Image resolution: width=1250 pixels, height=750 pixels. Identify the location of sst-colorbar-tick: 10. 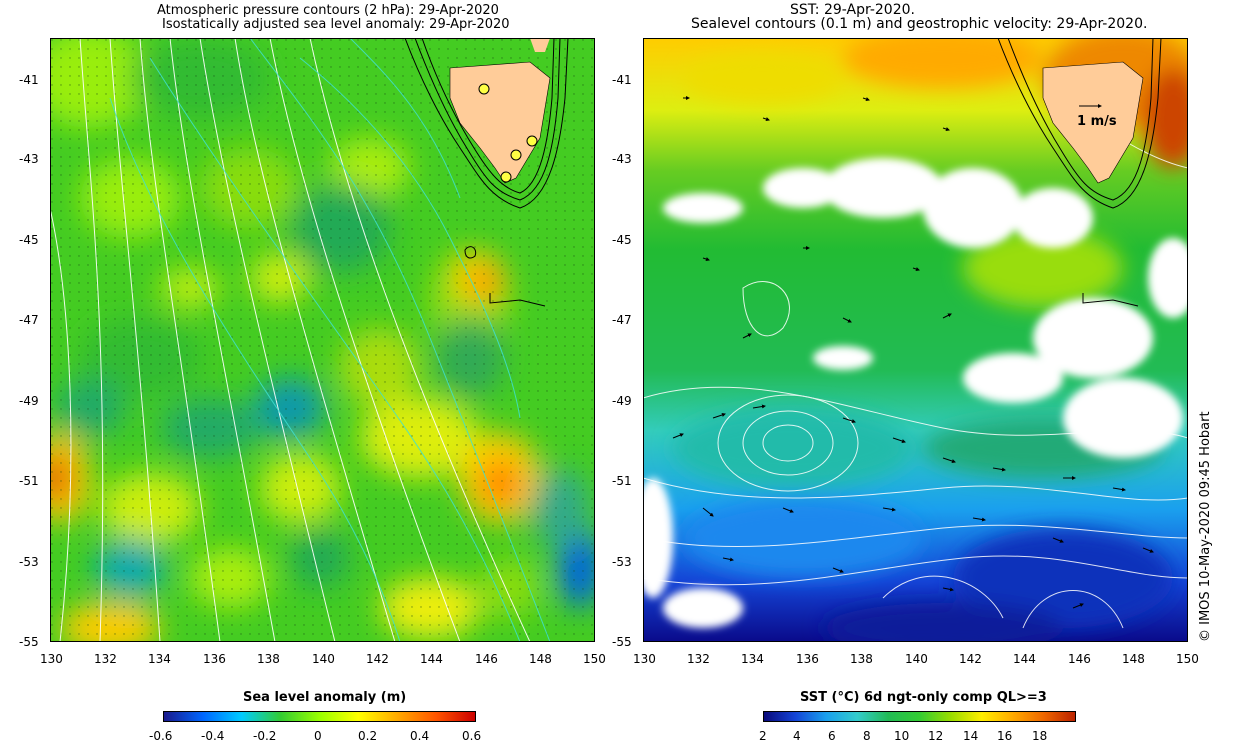
(902, 736).